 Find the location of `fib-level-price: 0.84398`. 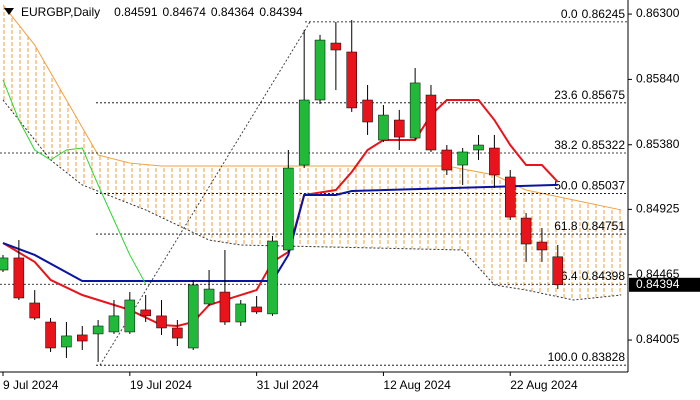

fib-level-price: 0.84398 is located at coordinates (604, 276).